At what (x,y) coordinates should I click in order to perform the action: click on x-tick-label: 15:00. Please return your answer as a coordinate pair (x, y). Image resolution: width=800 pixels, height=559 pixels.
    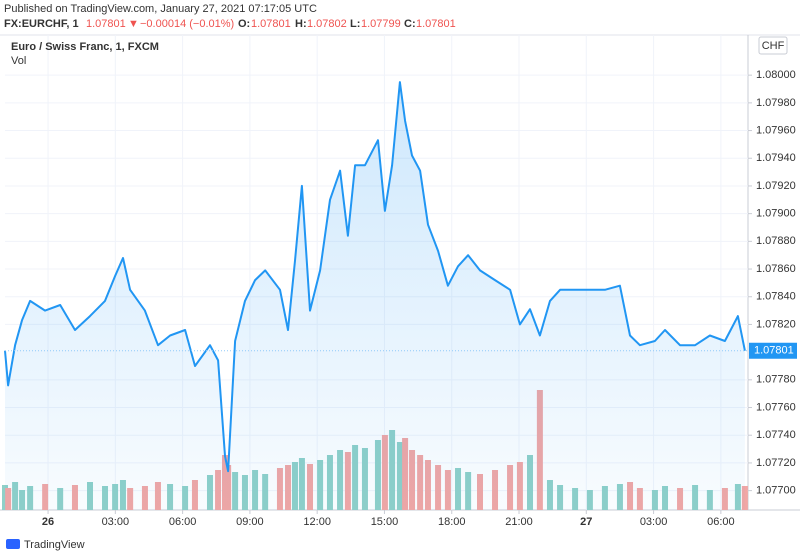
    Looking at the image, I should click on (385, 522).